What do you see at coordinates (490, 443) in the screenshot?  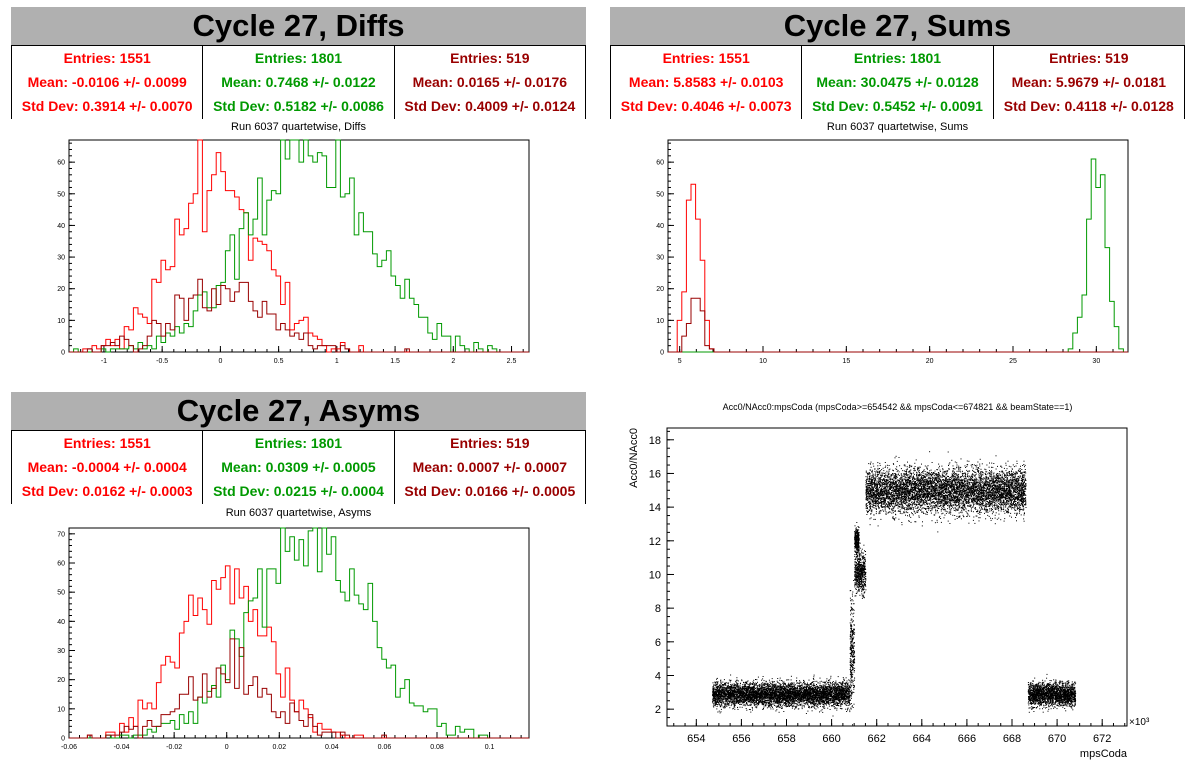 I see `stat-entries: Entries: 519` at bounding box center [490, 443].